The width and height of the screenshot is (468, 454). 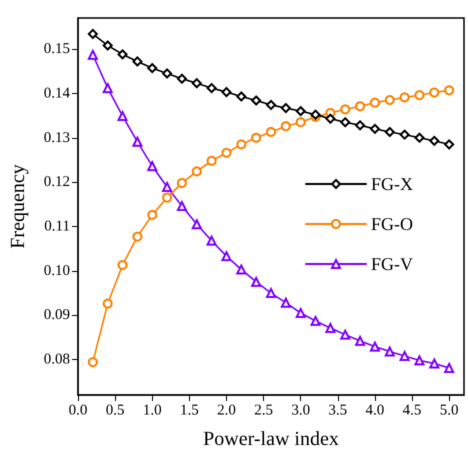 What do you see at coordinates (152, 410) in the screenshot?
I see `x-tick-label: 1.0` at bounding box center [152, 410].